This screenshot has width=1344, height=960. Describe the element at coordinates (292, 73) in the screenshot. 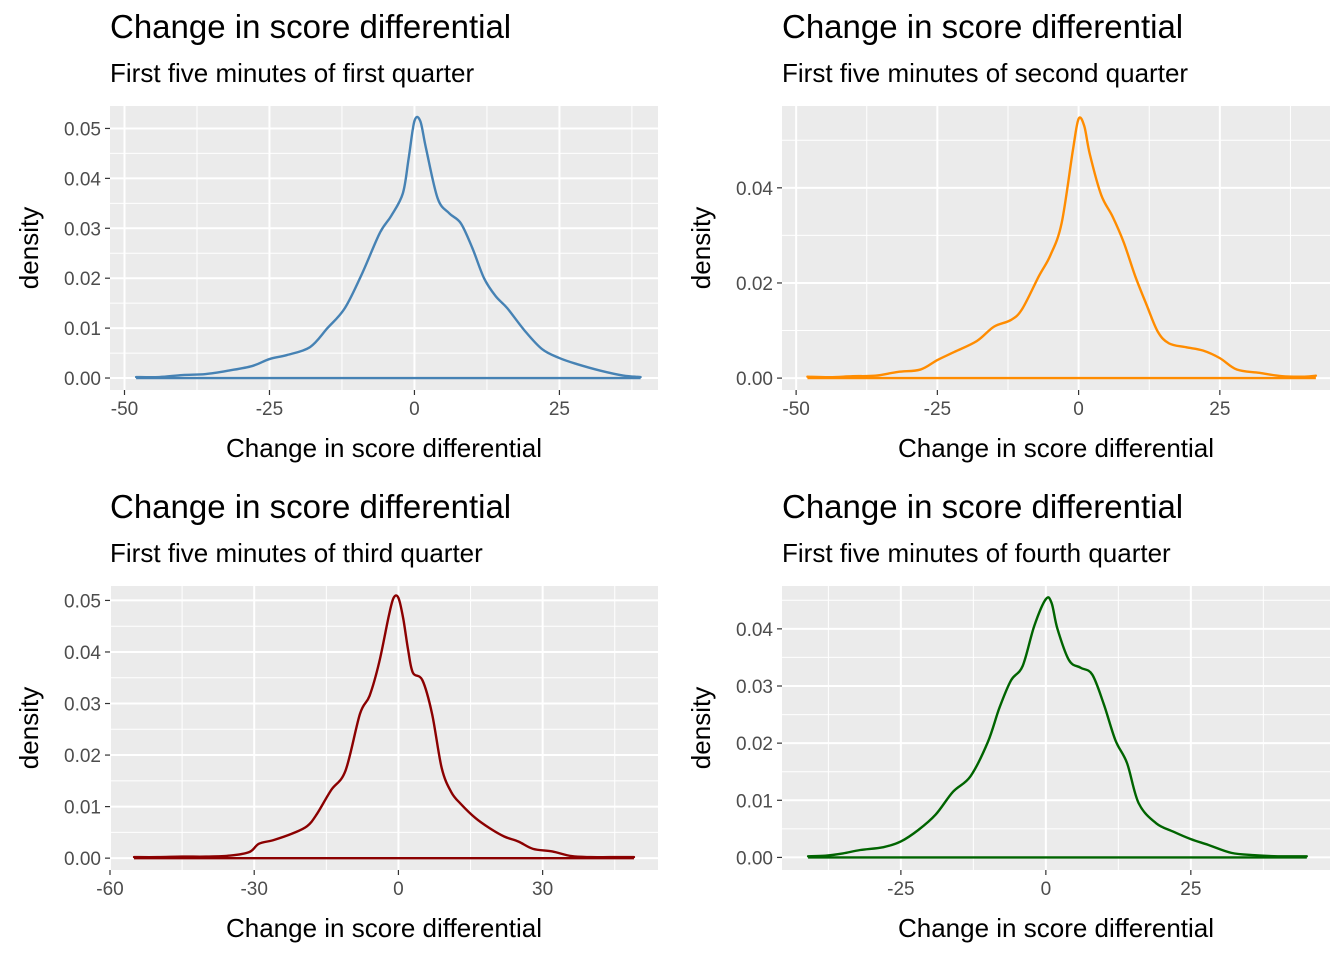

I see `chart-subtitle: First five minutes of first quarter` at that location.